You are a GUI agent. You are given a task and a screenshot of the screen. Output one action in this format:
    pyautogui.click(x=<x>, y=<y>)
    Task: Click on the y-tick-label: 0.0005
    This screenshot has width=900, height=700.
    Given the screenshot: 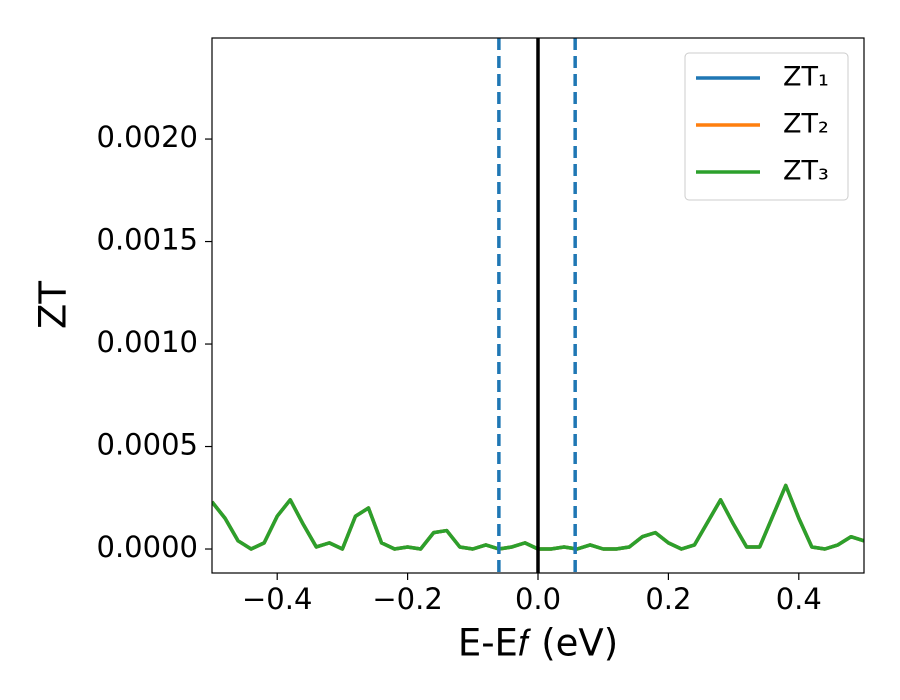 What is the action you would take?
    pyautogui.click(x=147, y=445)
    